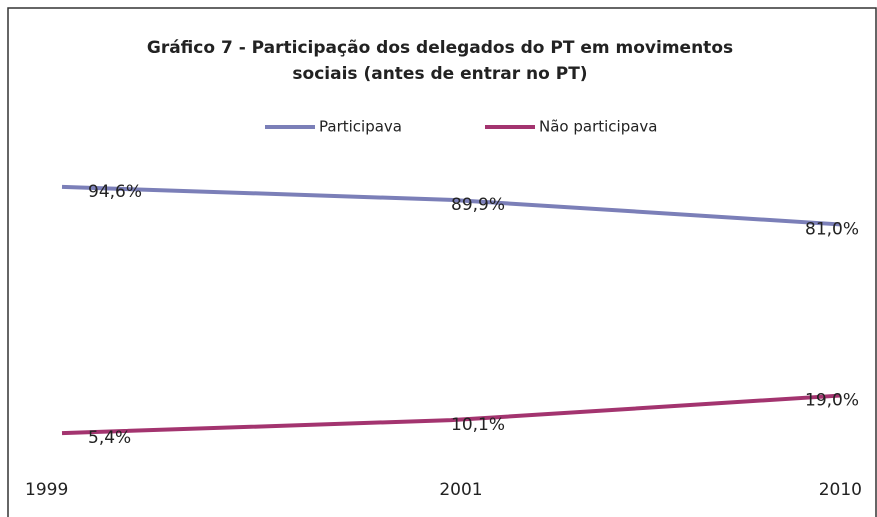 This screenshot has width=877, height=517. What do you see at coordinates (598, 127) in the screenshot?
I see `legend-label: Não participava` at bounding box center [598, 127].